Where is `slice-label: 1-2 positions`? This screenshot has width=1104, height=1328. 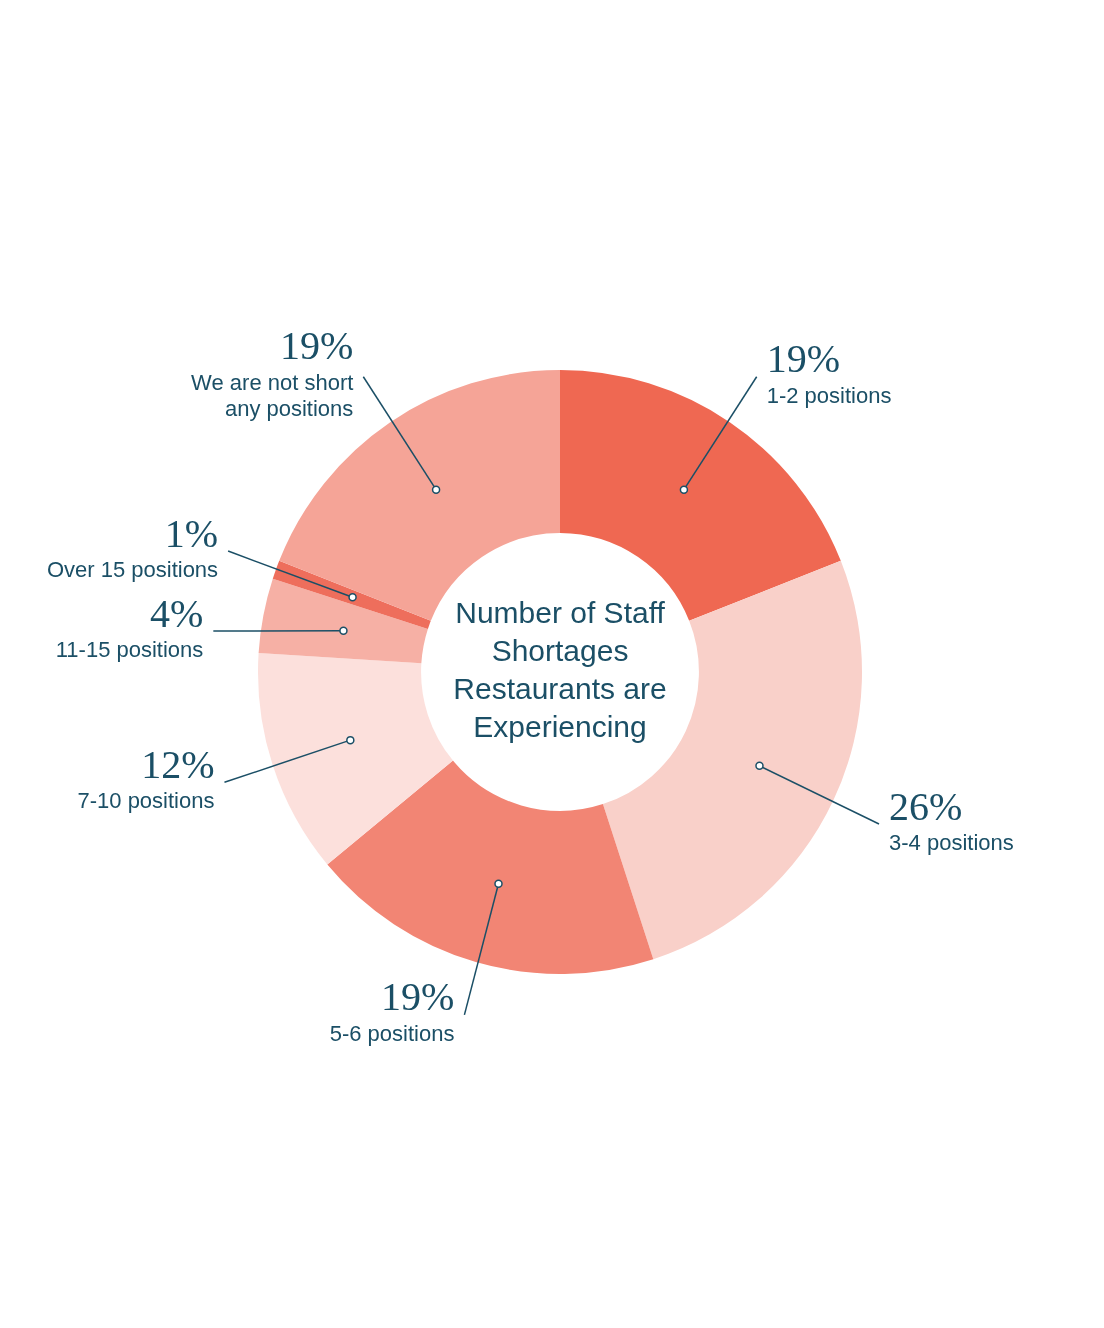
slice-label: 1-2 positions is located at coordinates (829, 395).